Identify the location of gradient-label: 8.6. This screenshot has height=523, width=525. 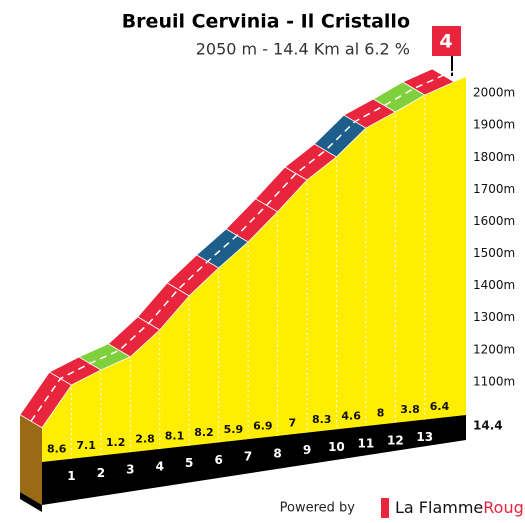
(57, 448).